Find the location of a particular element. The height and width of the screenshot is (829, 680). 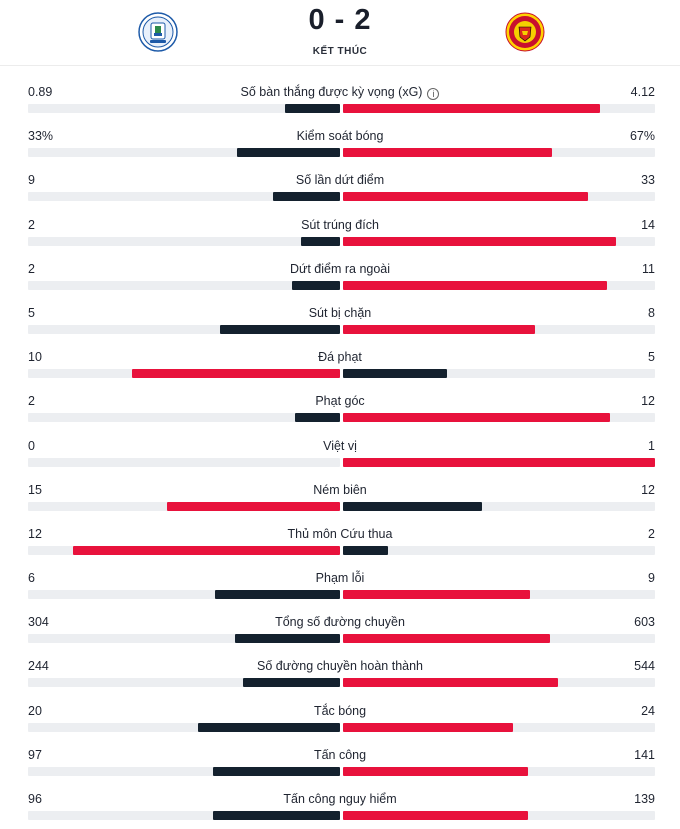

stat-row-tan-cong-nguy-hiem: 96 Tấn công nguy hiểm 139 is located at coordinates (340, 796).